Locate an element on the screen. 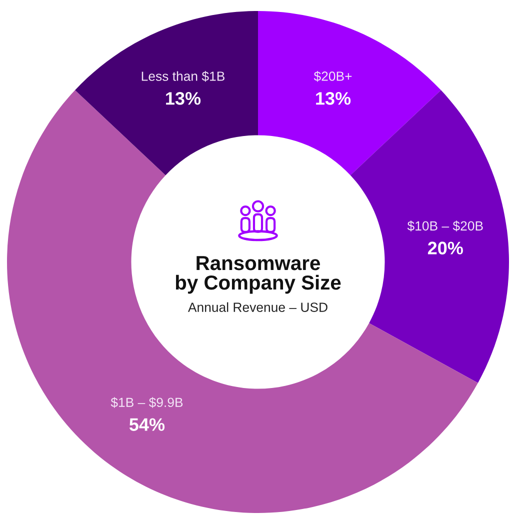  slice-label: $20B+ is located at coordinates (333, 76).